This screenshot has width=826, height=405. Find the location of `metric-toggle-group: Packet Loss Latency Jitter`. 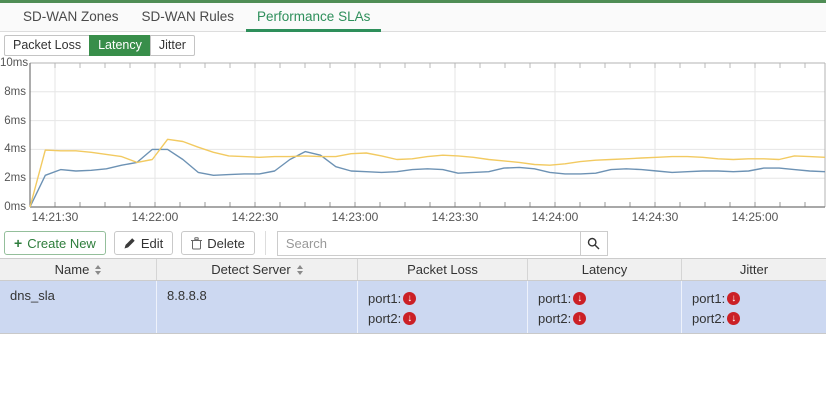

metric-toggle-group: Packet Loss Latency Jitter is located at coordinates (99, 45).